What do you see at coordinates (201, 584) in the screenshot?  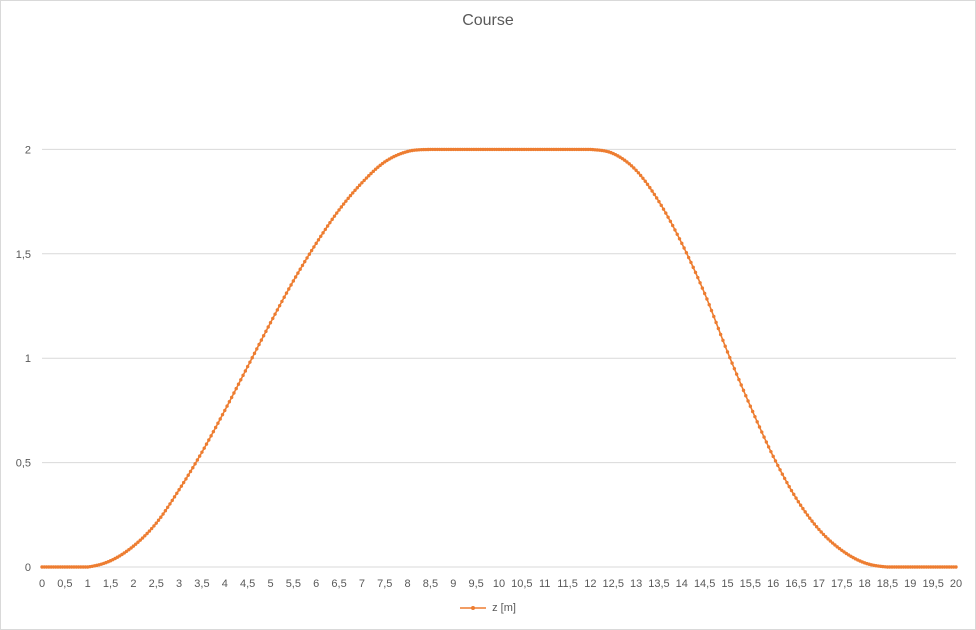 I see `x-tick-label: 3,5` at bounding box center [201, 584].